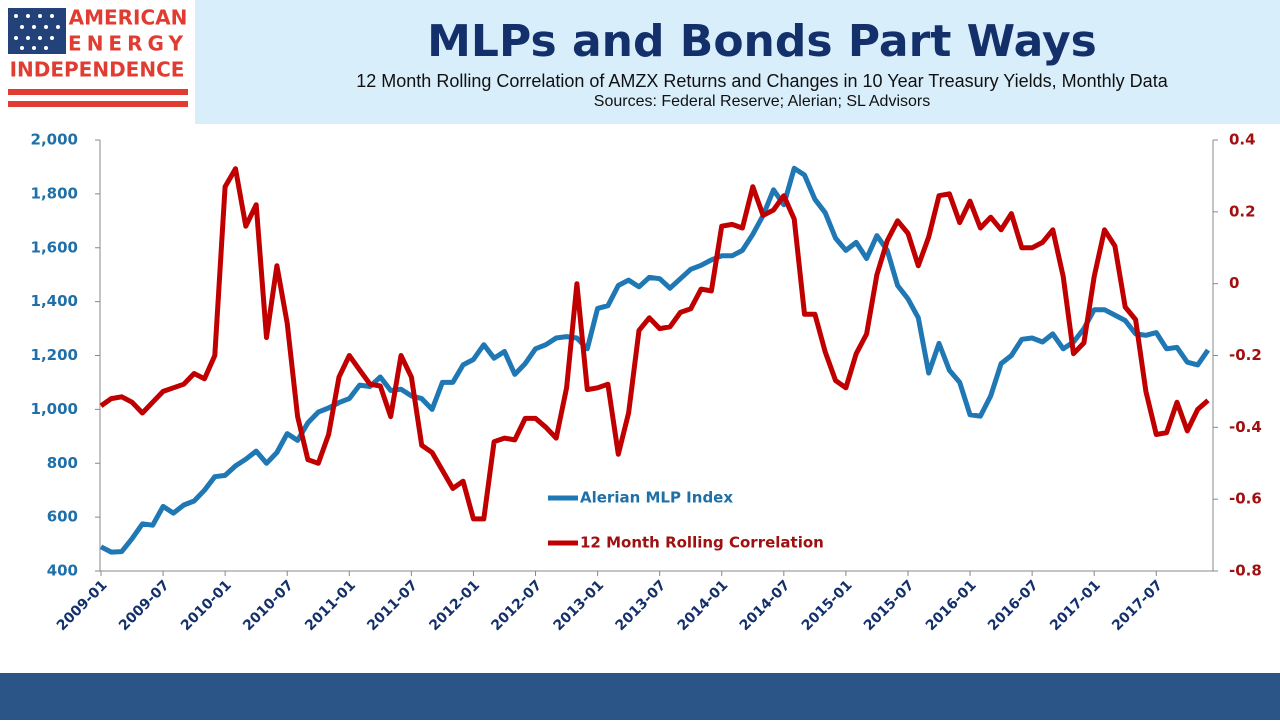  I want to click on x-tick-label: 2012-01, so click(454, 605).